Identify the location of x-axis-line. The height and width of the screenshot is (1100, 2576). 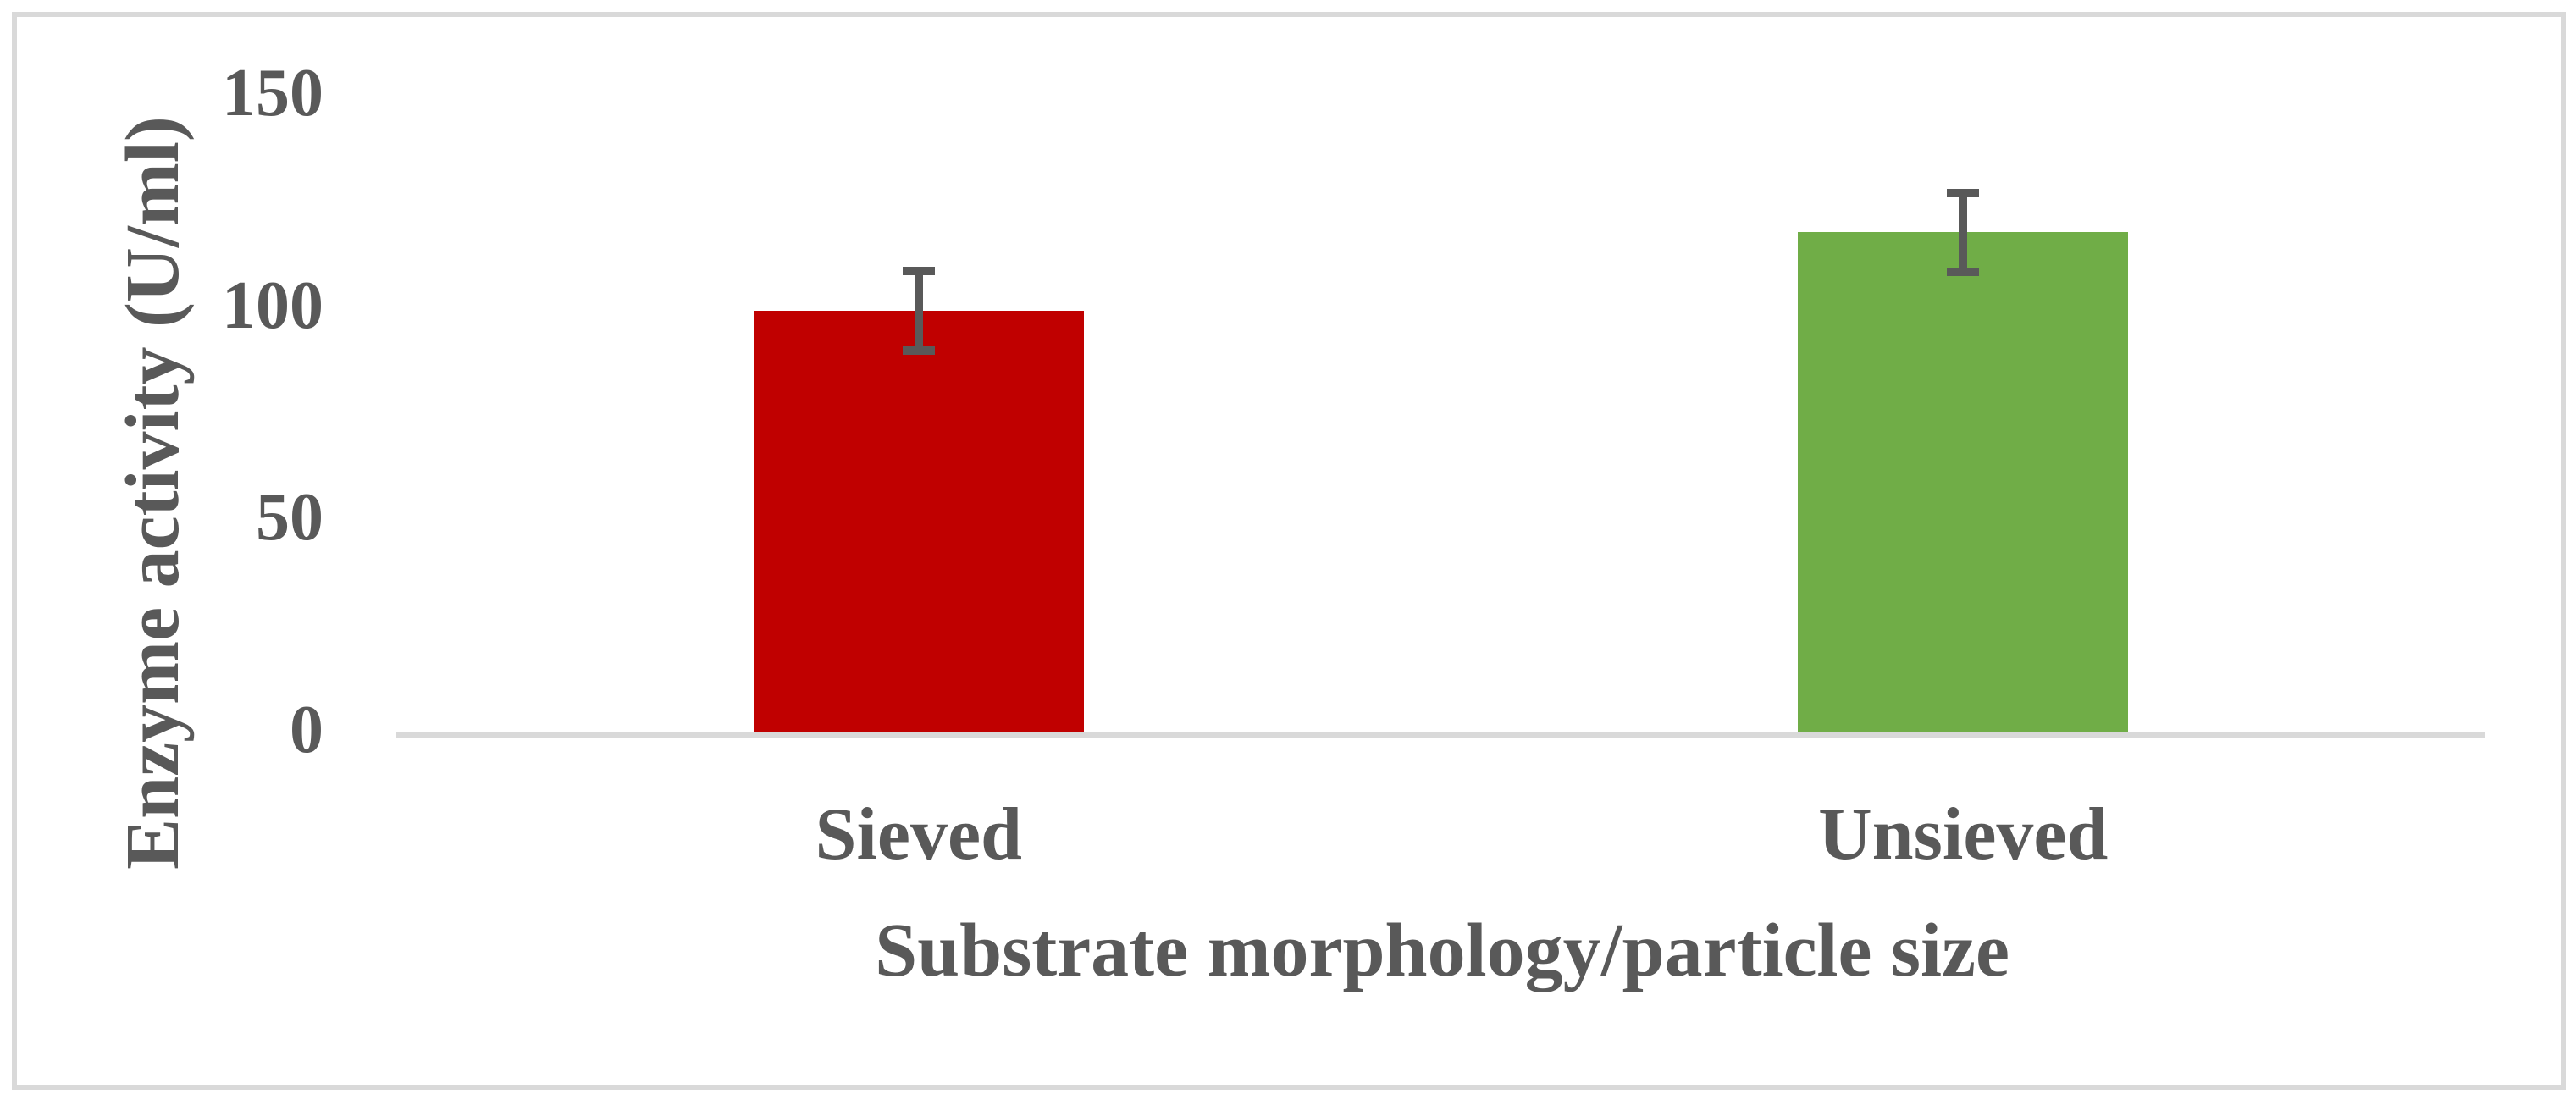
(1440, 735).